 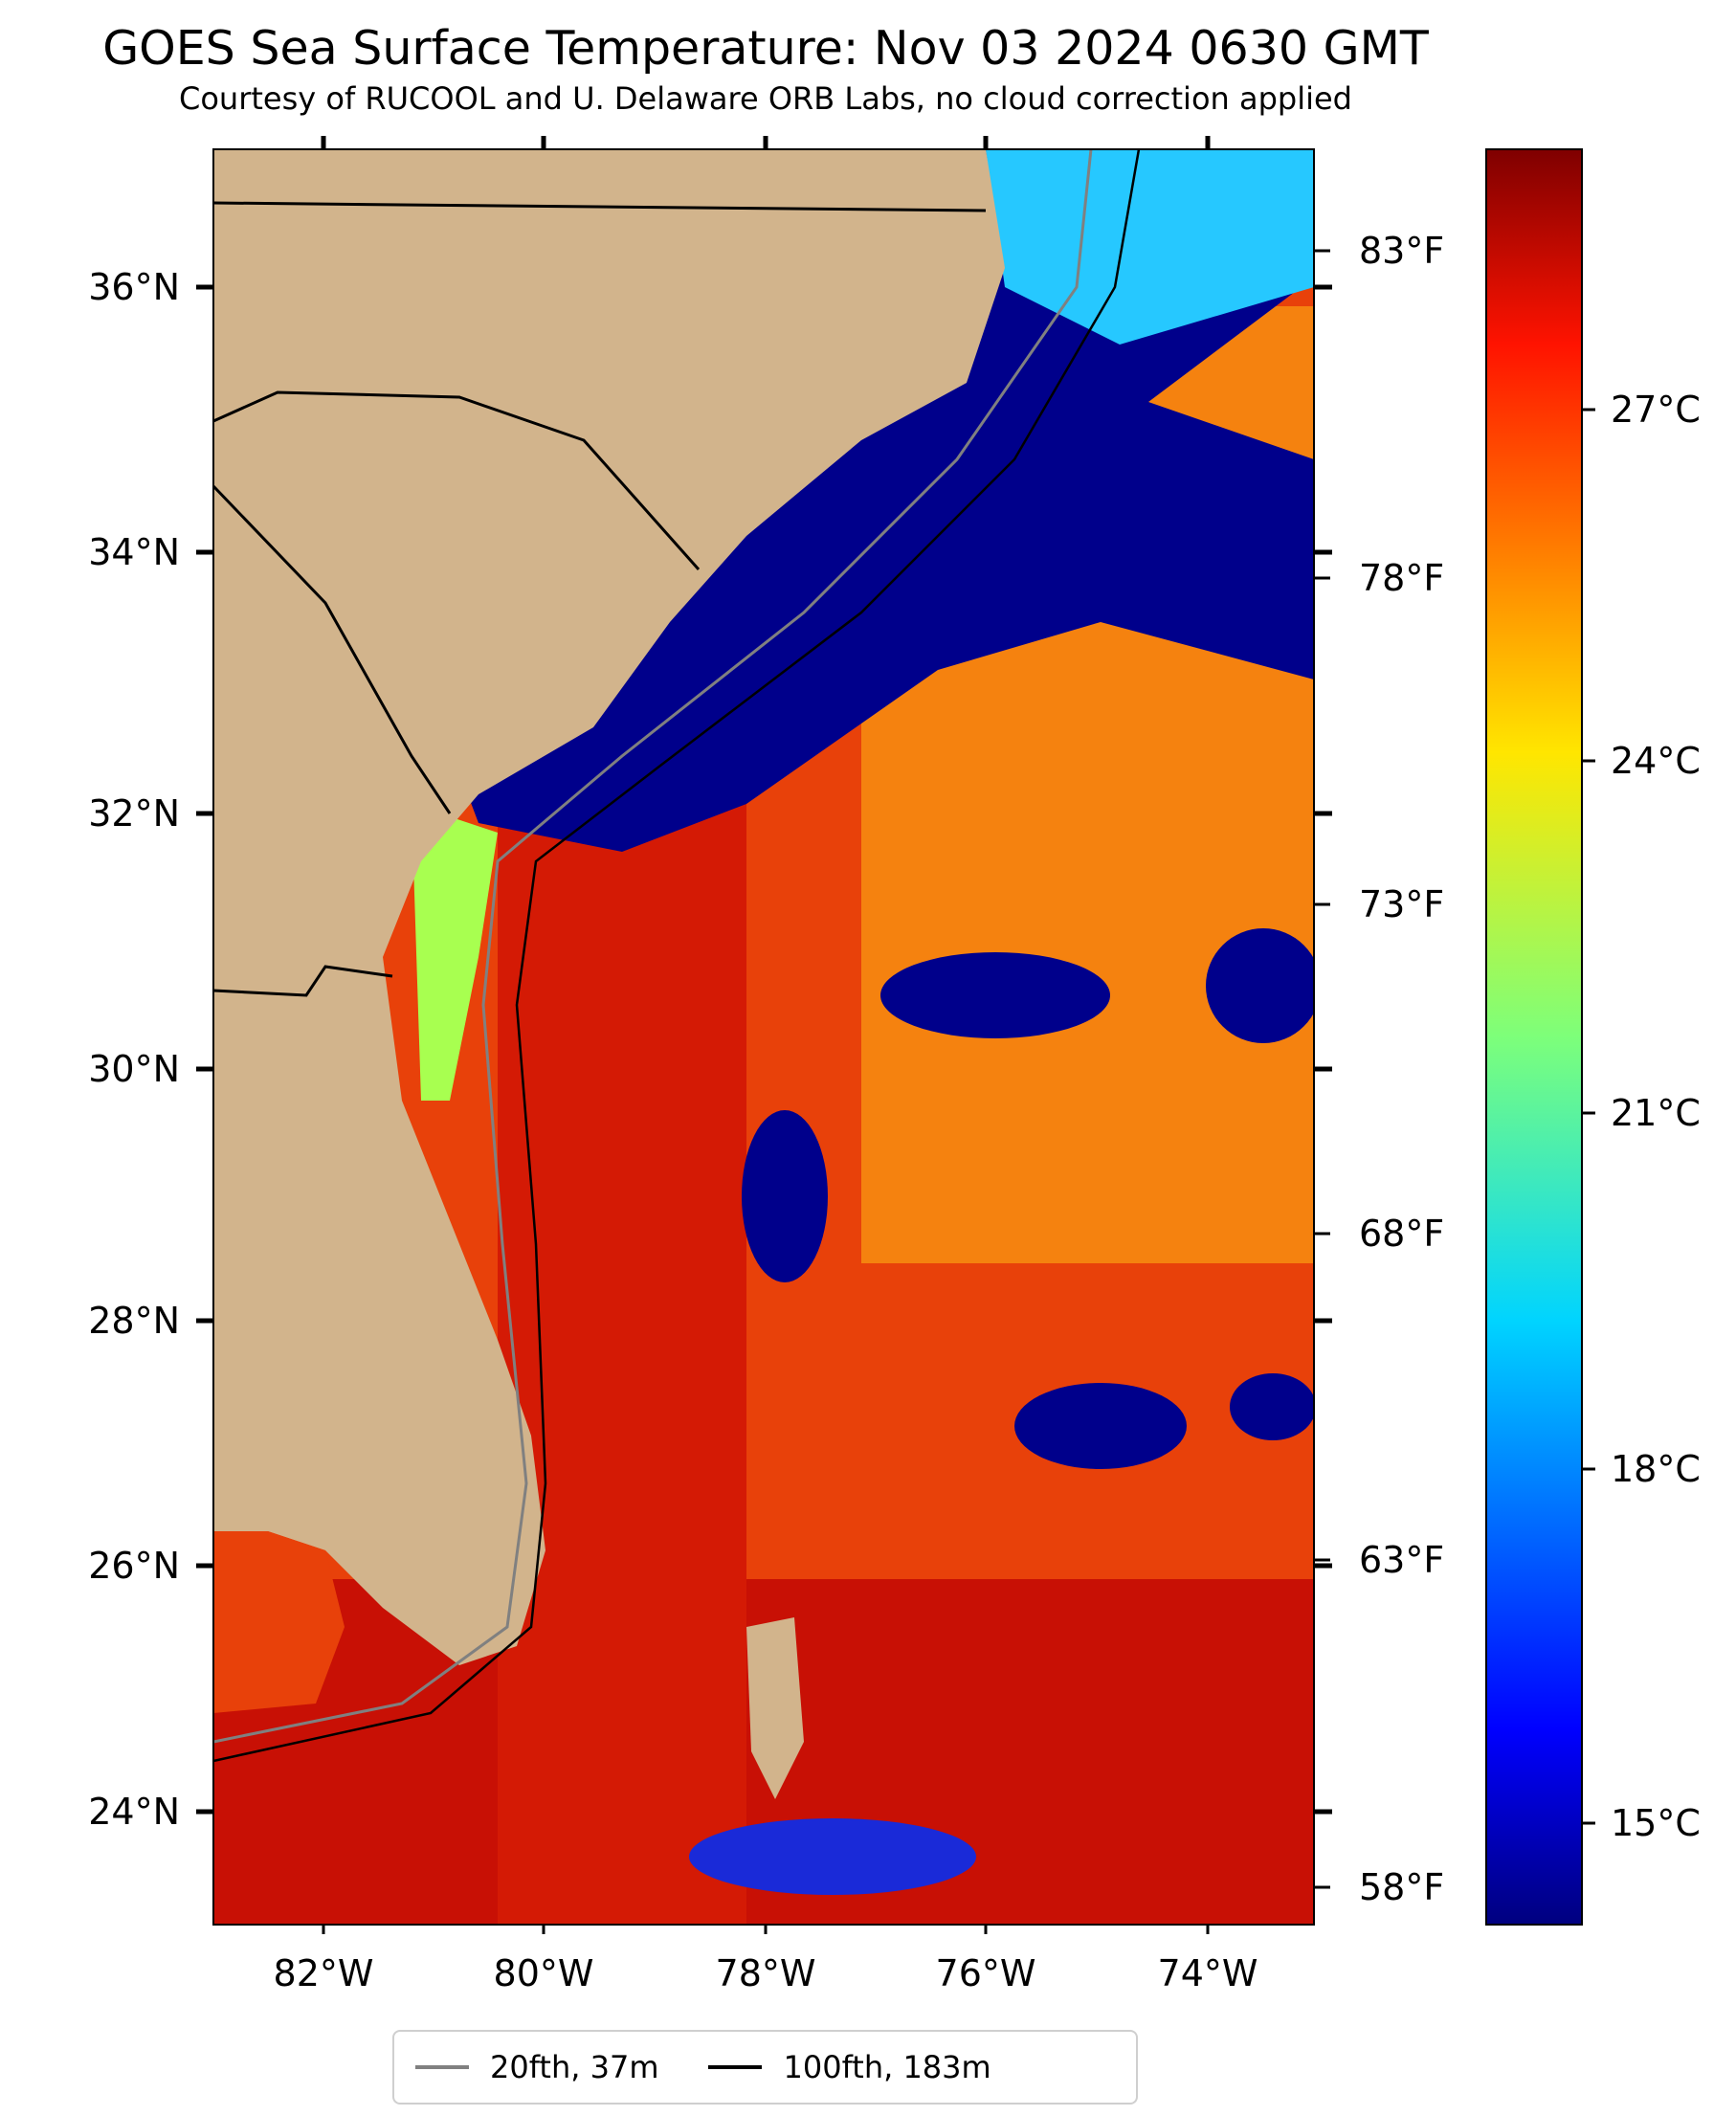 What do you see at coordinates (134, 1321) in the screenshot?
I see `lat-label: 28°N` at bounding box center [134, 1321].